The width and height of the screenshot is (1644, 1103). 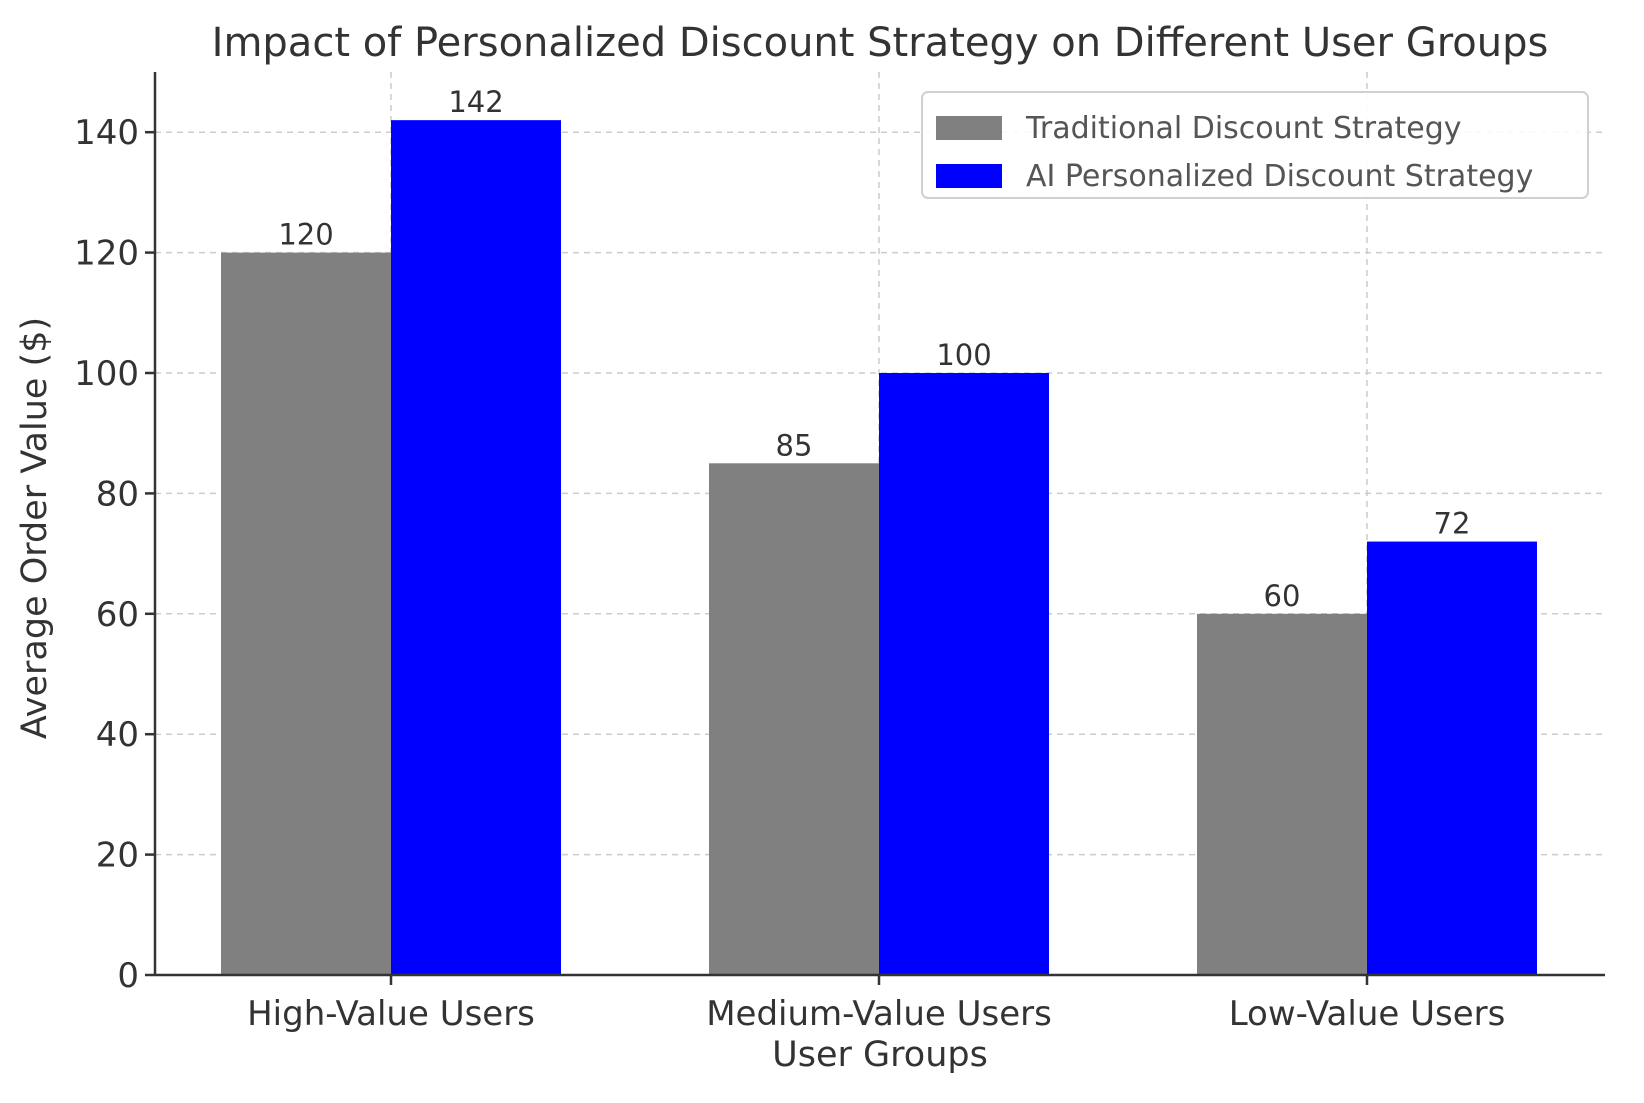 I want to click on y-axis-label: Average Order Value ($), so click(x=35, y=528).